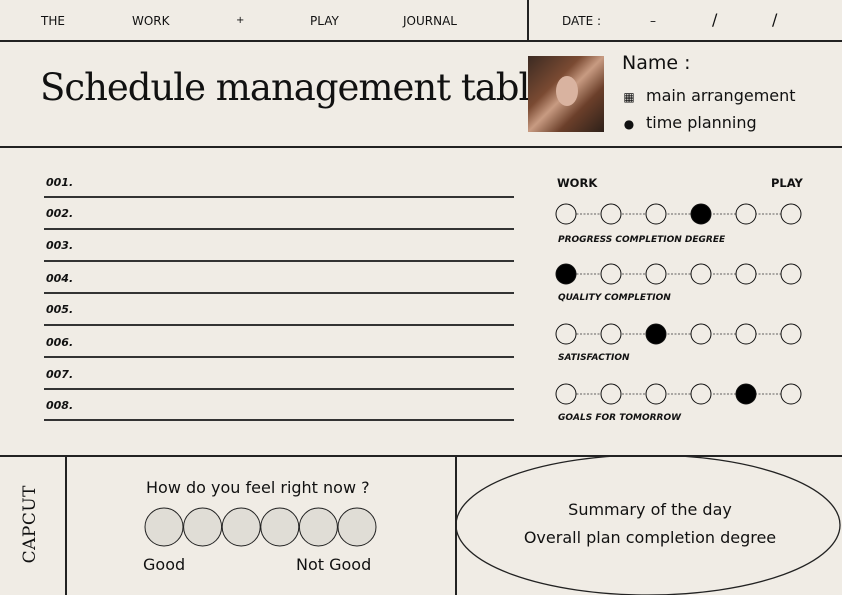 This screenshot has height=595, width=842. I want to click on list-item-number: 006., so click(60, 342).